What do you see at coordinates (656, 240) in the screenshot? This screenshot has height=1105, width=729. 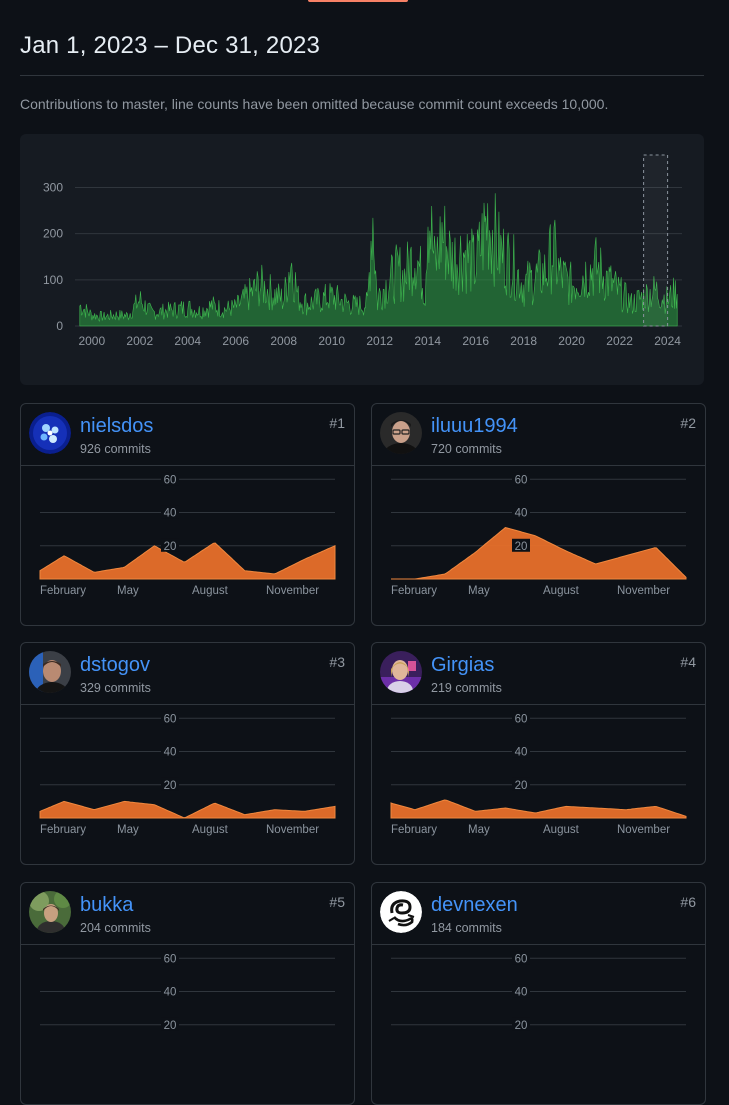 I see `date-range-selection-brush` at bounding box center [656, 240].